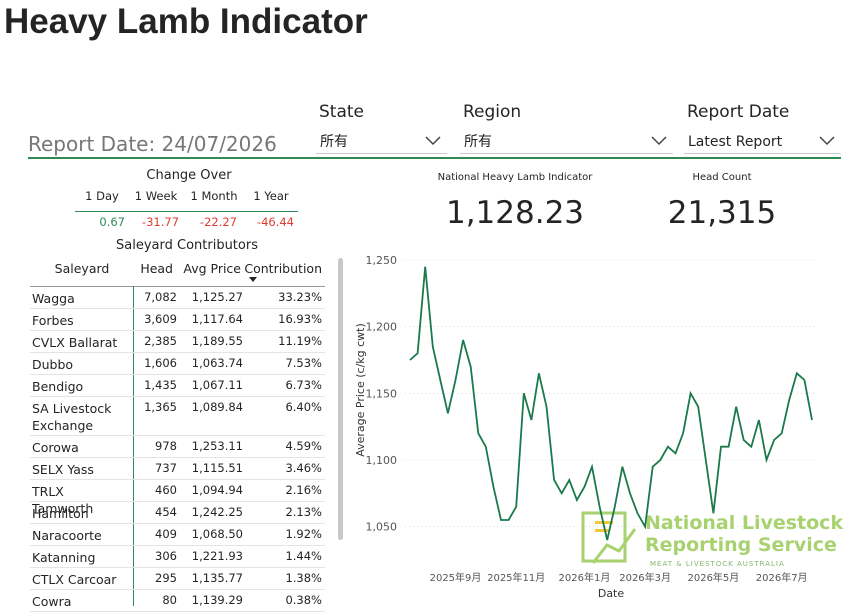  What do you see at coordinates (303, 512) in the screenshot?
I see `table-cell: 2.13%` at bounding box center [303, 512].